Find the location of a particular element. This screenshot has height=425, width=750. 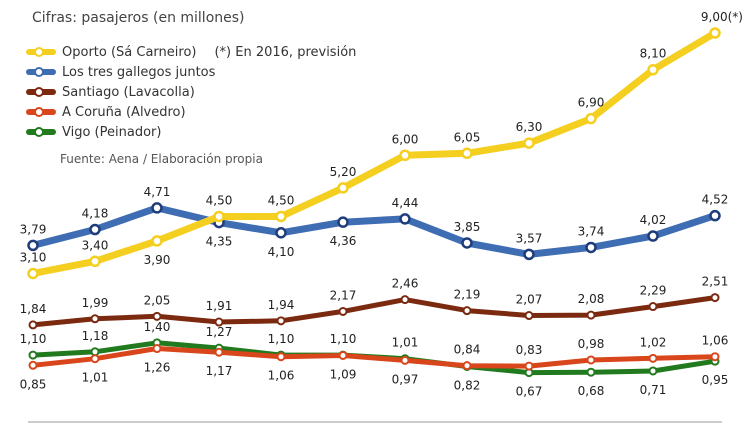

forecast-note: (*) En 2016, previsión is located at coordinates (285, 52).